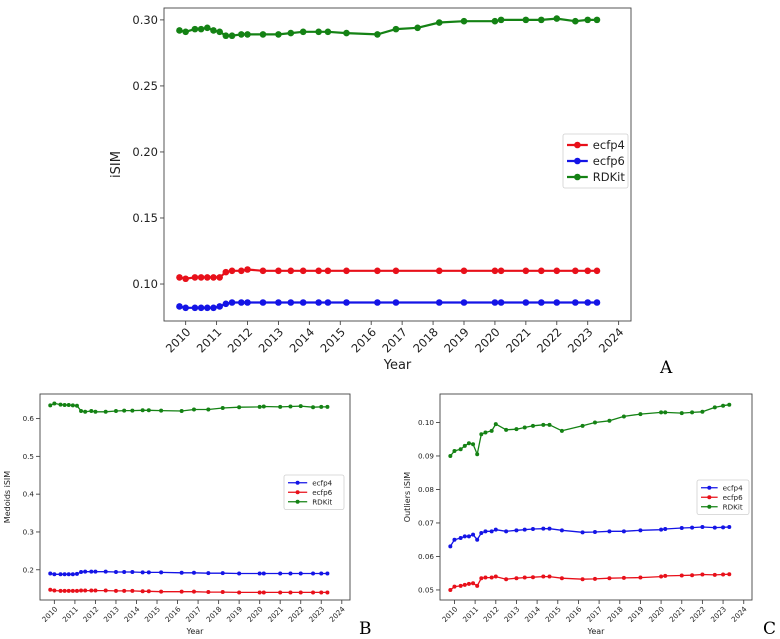 This screenshot has width=780, height=639. Describe the element at coordinates (193, 614) in the screenshot. I see `x-tick-label-b: 2017` at that location.